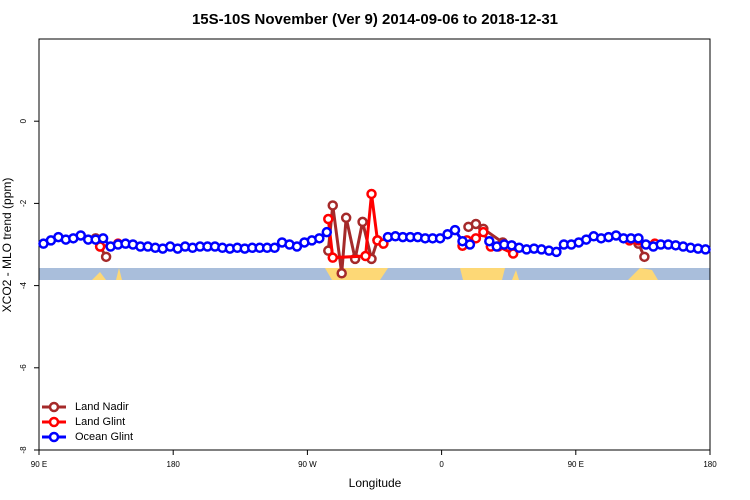 The image size is (750, 500). I want to click on y-axis-label: XCO2 - MLO trend (ppm), so click(7, 245).